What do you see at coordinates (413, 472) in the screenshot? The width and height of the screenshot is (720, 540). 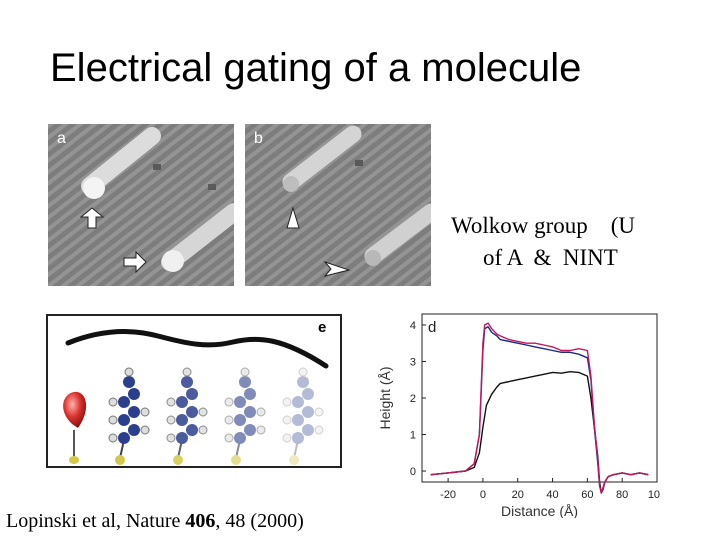 I see `y-tick-label: 0` at bounding box center [413, 472].